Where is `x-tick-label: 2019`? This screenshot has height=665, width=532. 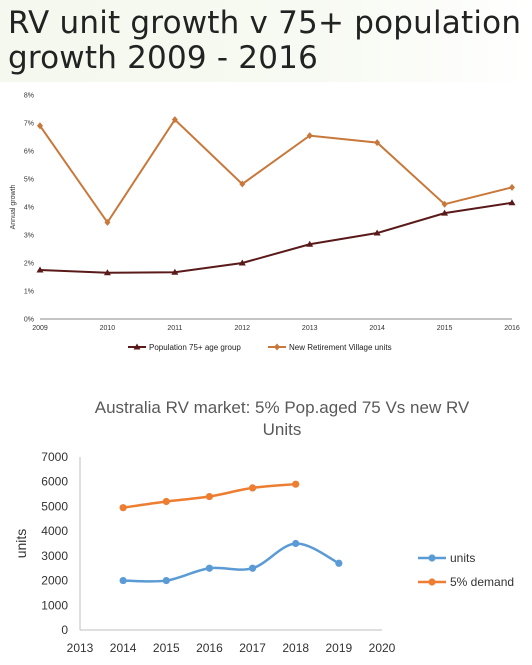
x-tick-label: 2019 is located at coordinates (339, 648).